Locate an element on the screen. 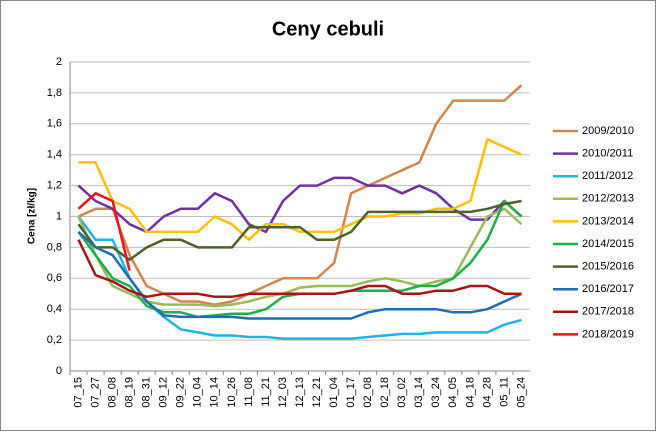 This screenshot has height=440, width=660. x-tick-label: 03_24 is located at coordinates (436, 392).